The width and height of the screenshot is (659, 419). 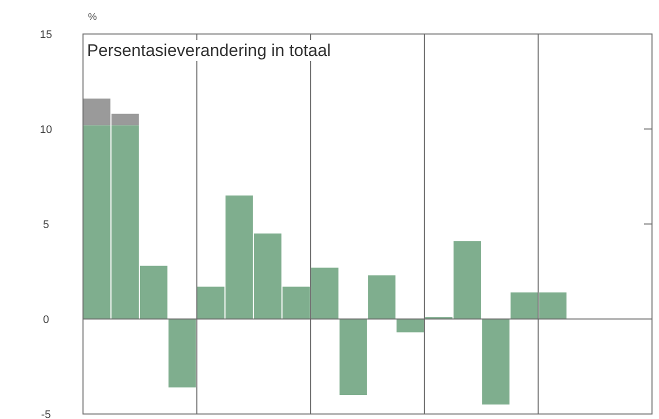 I want to click on chart-title: Persentasieverandering in totaal, so click(x=209, y=50).